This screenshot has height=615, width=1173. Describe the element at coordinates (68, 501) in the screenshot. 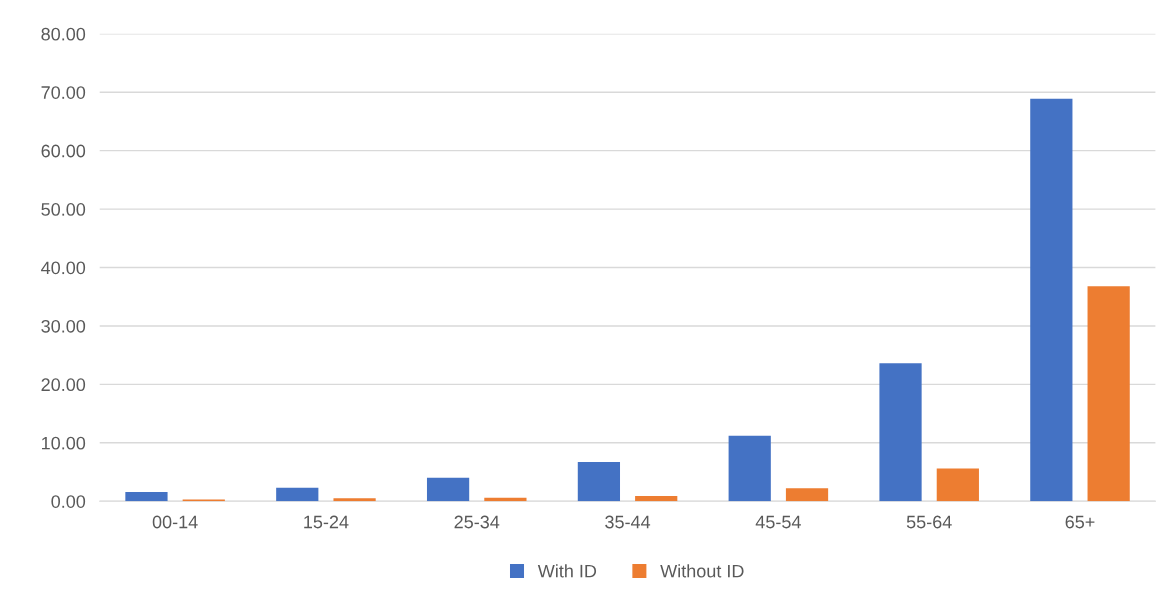

I see `y-tick-label: 0.00` at that location.